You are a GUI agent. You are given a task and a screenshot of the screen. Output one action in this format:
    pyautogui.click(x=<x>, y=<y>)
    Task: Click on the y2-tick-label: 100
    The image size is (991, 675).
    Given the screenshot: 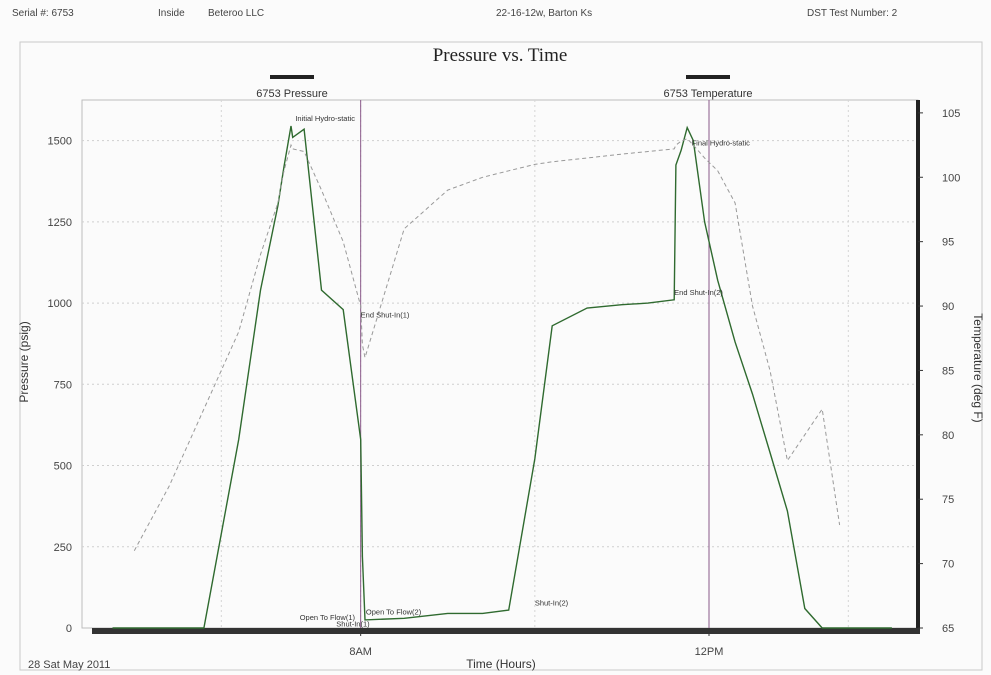 What is the action you would take?
    pyautogui.click(x=951, y=178)
    